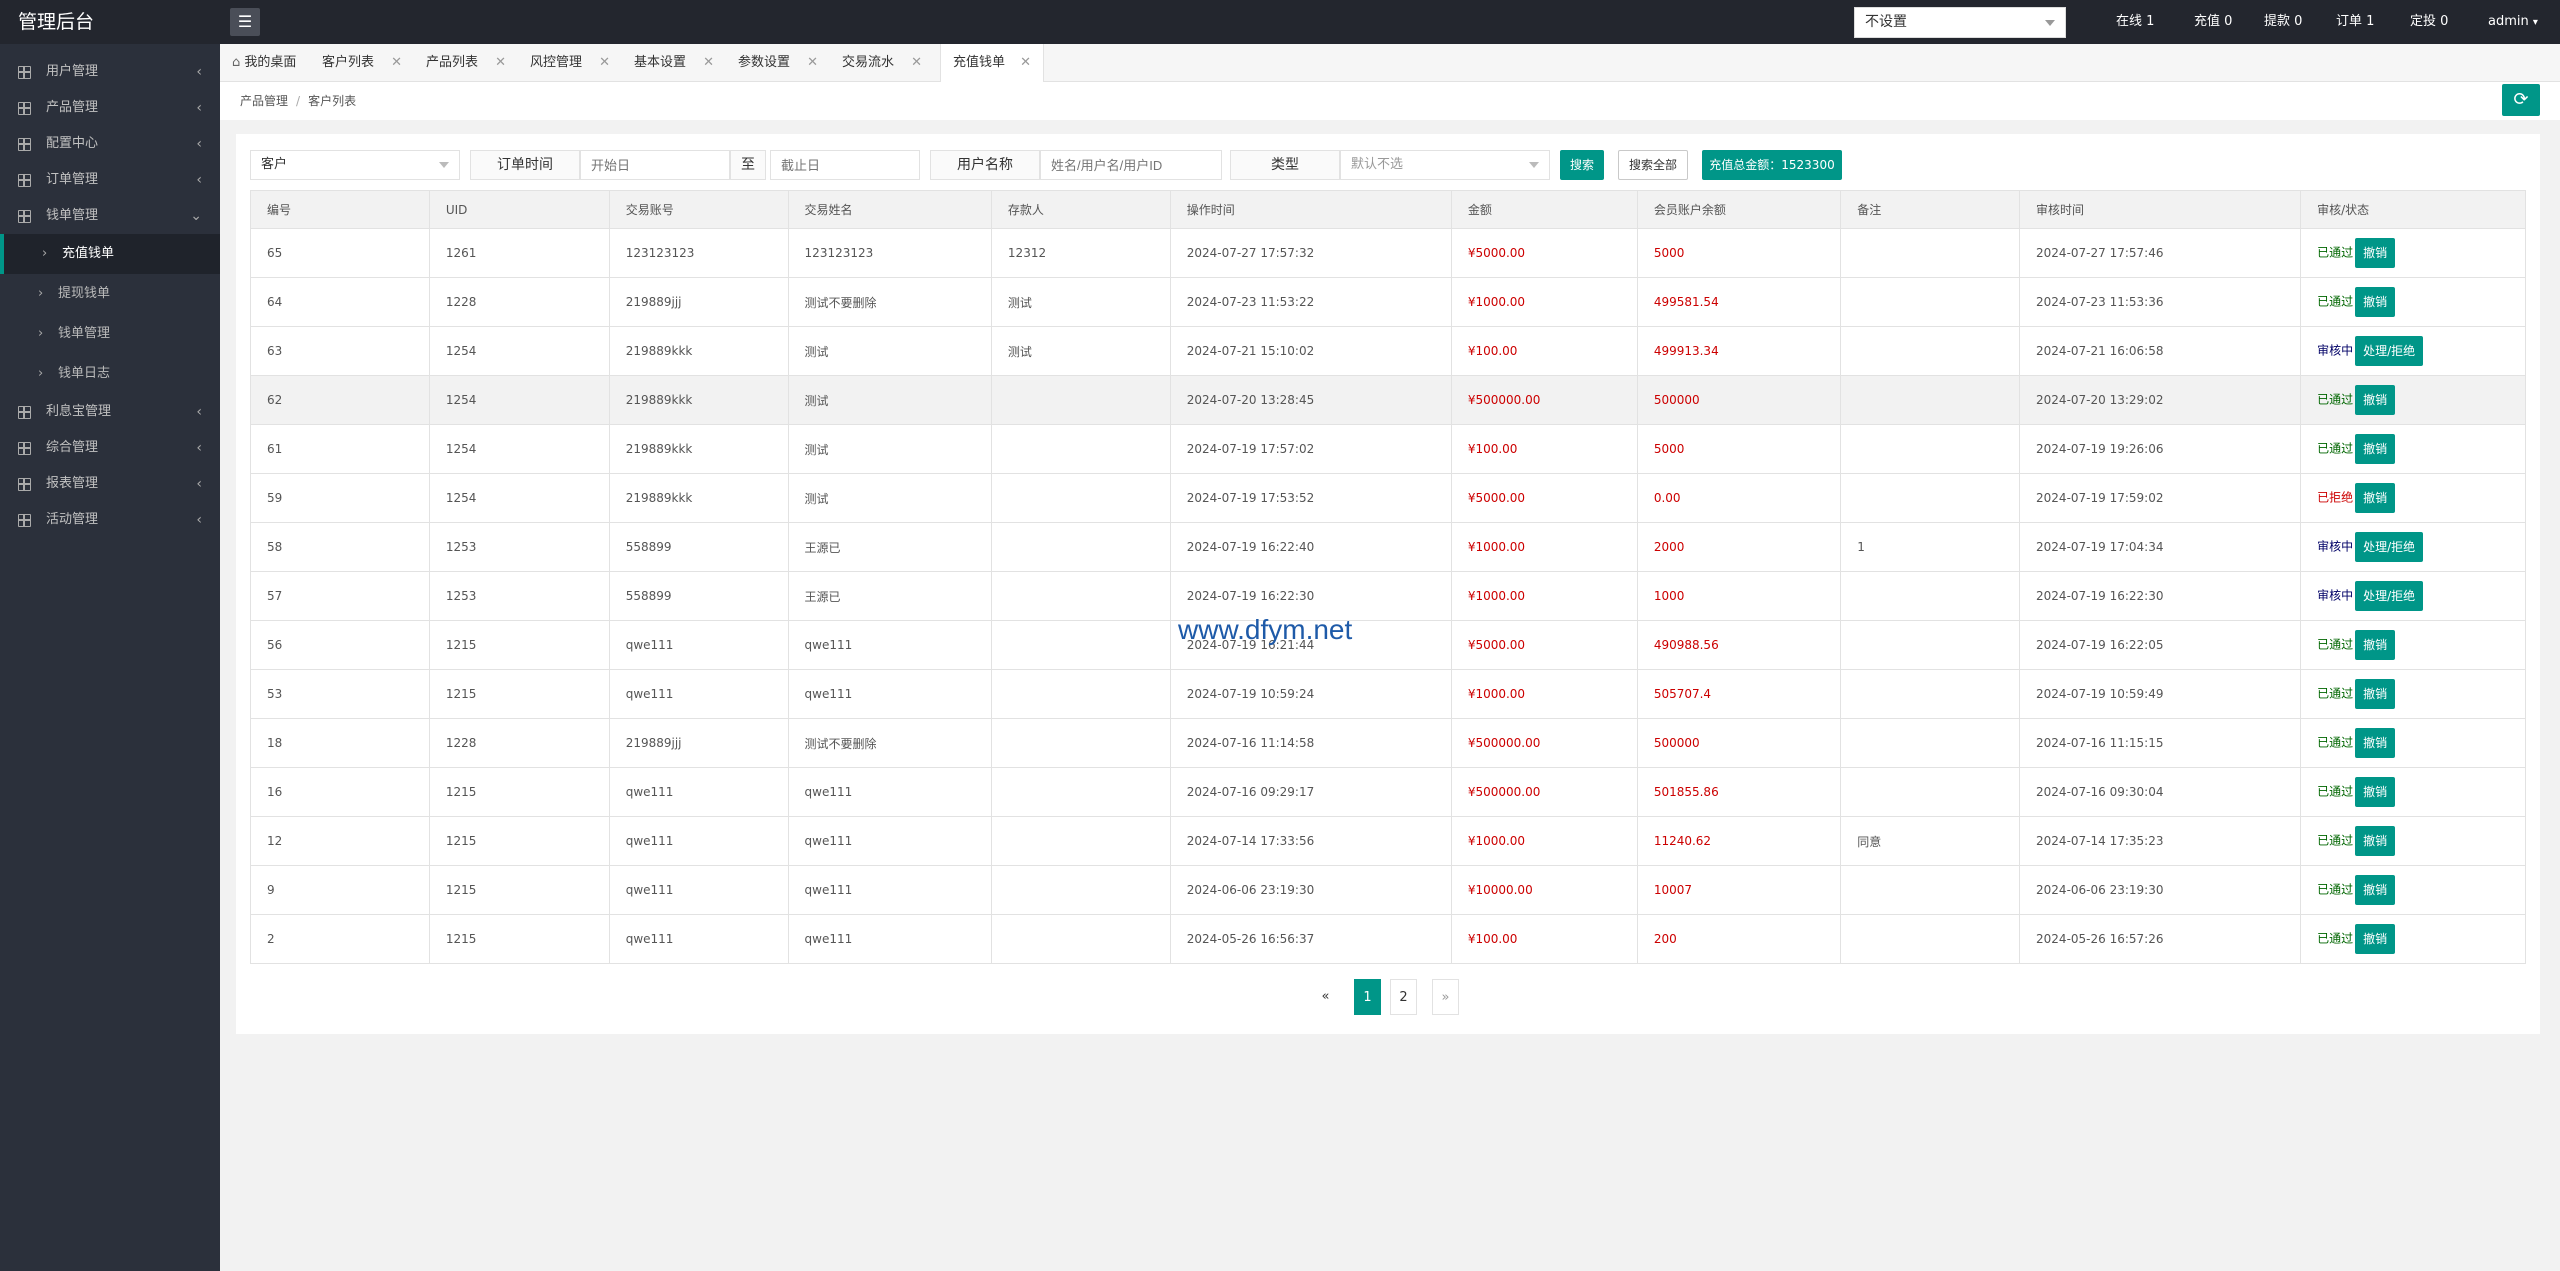 This screenshot has height=1271, width=2560. What do you see at coordinates (110, 216) in the screenshot?
I see `sidebar-item-money-orders: 钱单管理 ⌄` at bounding box center [110, 216].